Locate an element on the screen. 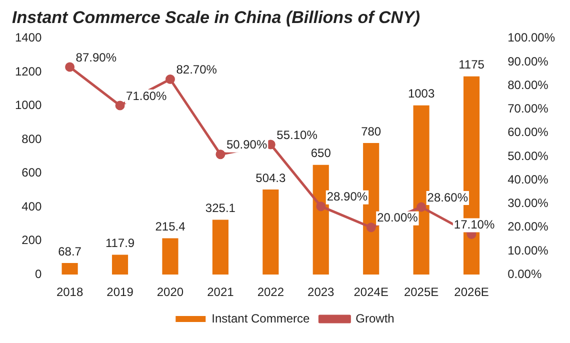 Image resolution: width=570 pixels, height=343 pixels. x-tick-label: 2024E is located at coordinates (371, 292).